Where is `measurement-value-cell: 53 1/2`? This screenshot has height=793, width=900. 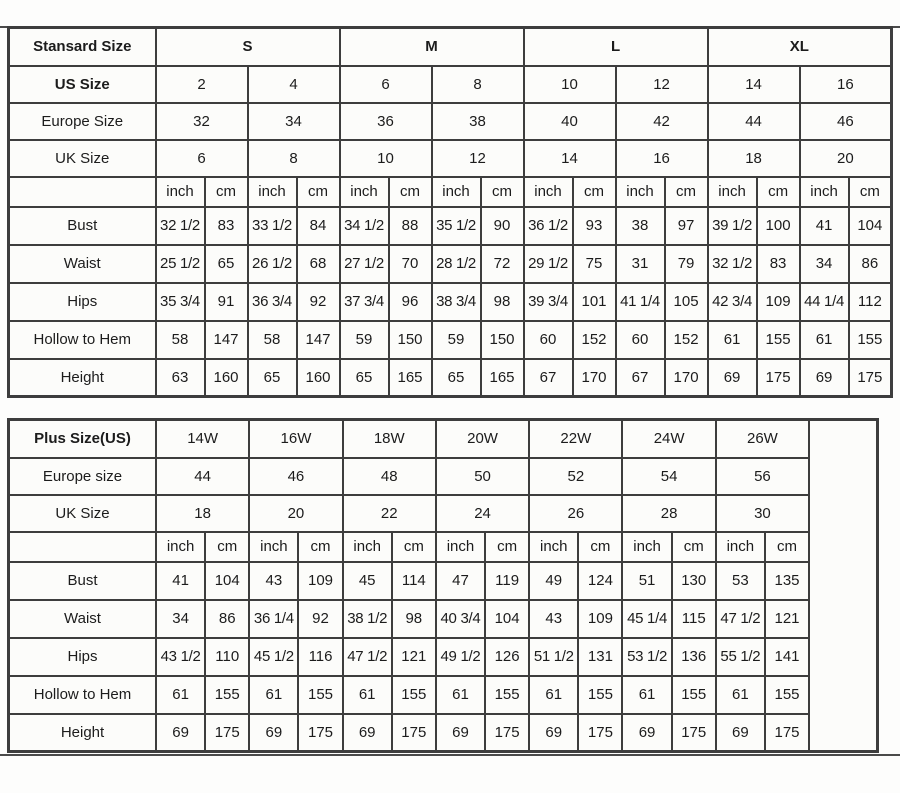 measurement-value-cell: 53 1/2 is located at coordinates (647, 656).